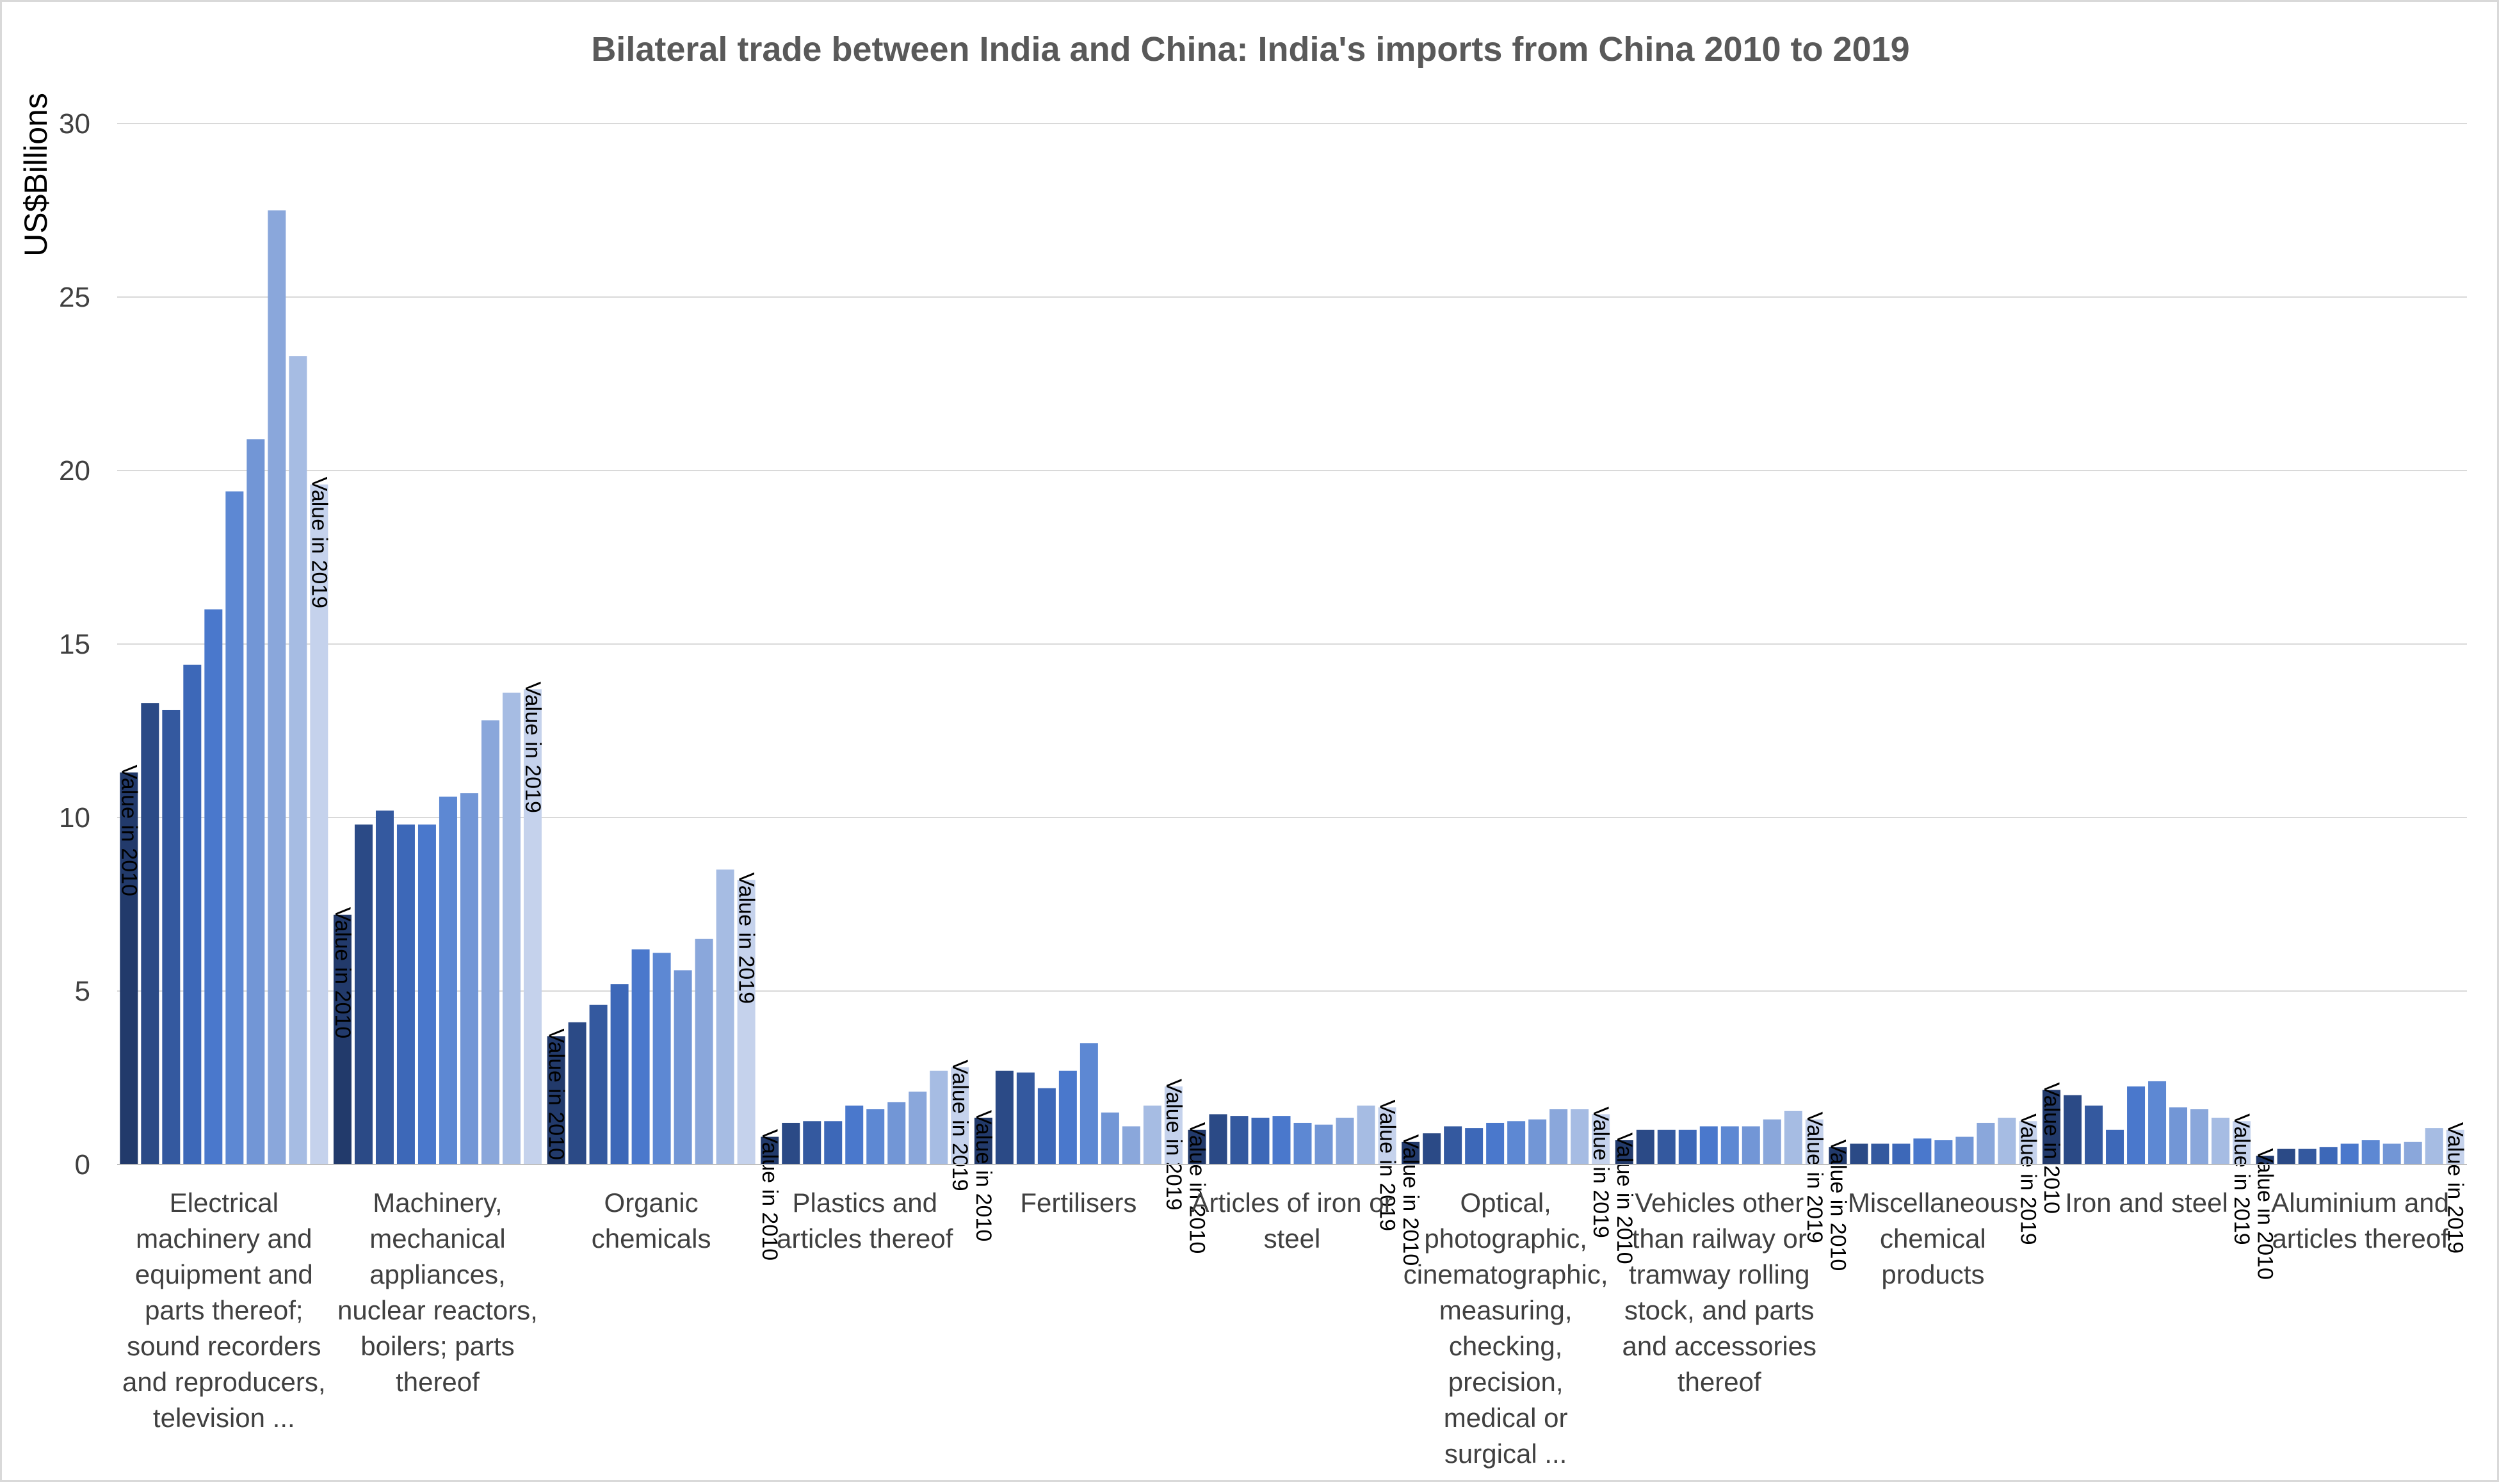  Describe the element at coordinates (2360, 1203) in the screenshot. I see `x-tick-label: Aluminium and` at that location.